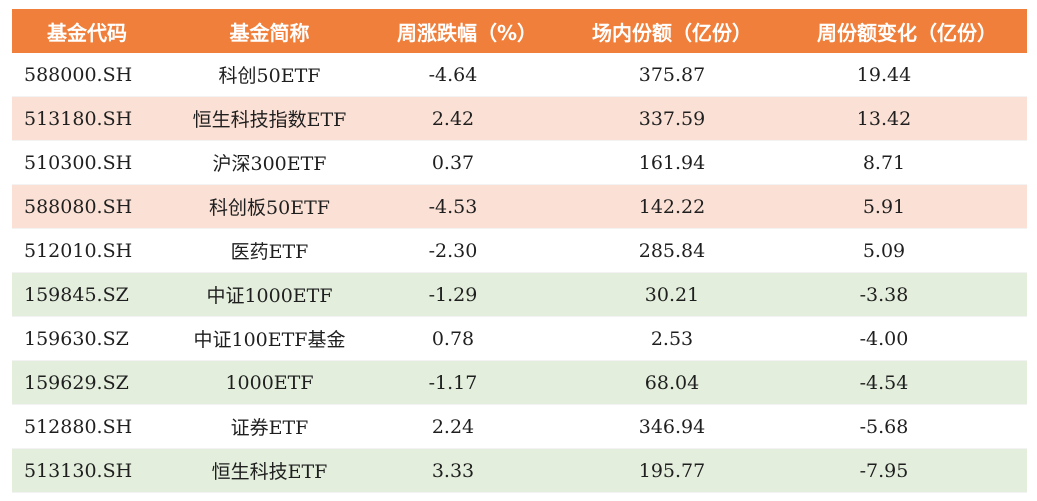 The width and height of the screenshot is (1037, 501). Describe the element at coordinates (884, 426) in the screenshot. I see `cell-share-change: -5.68` at that location.